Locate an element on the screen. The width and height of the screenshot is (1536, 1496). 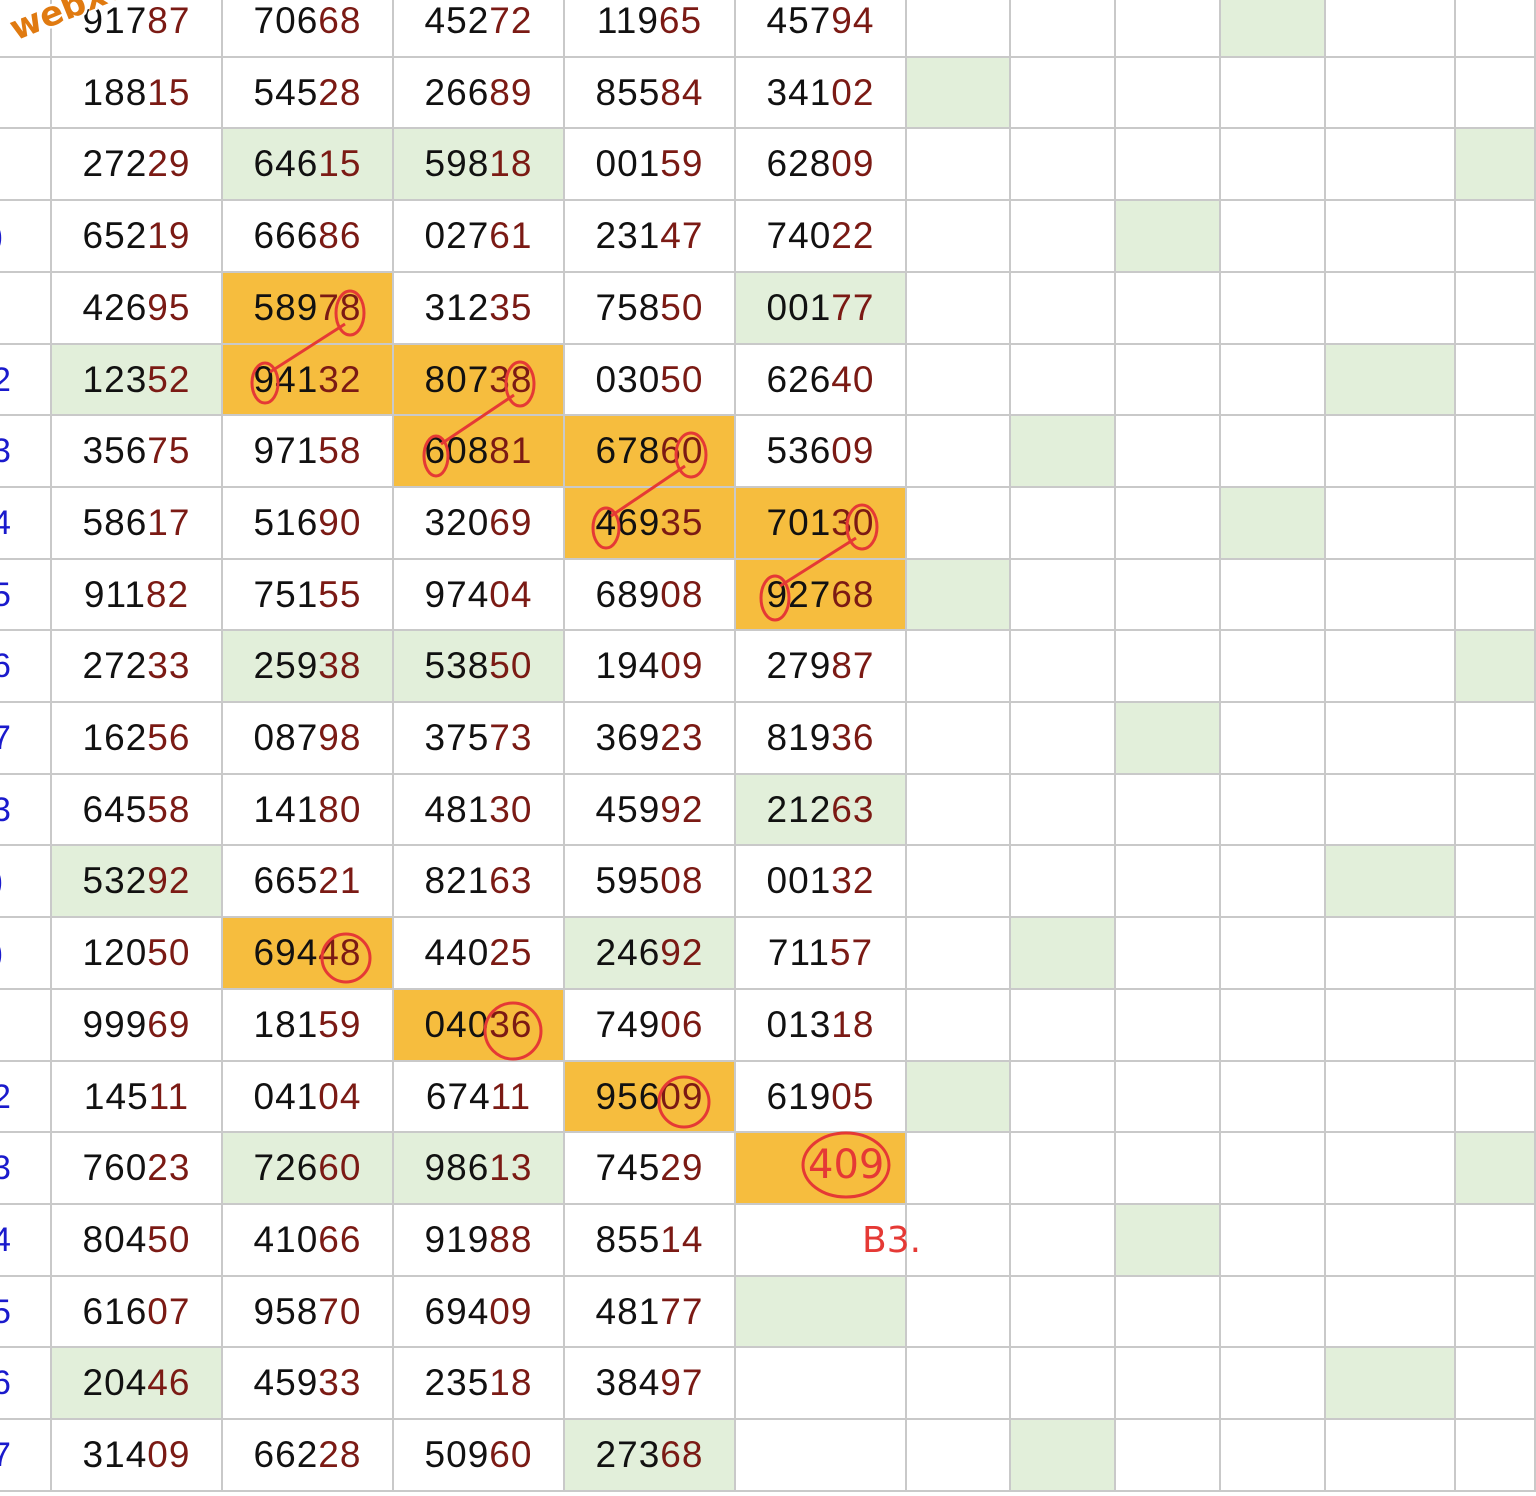
result-cell: 44025 is located at coordinates (479, 954).